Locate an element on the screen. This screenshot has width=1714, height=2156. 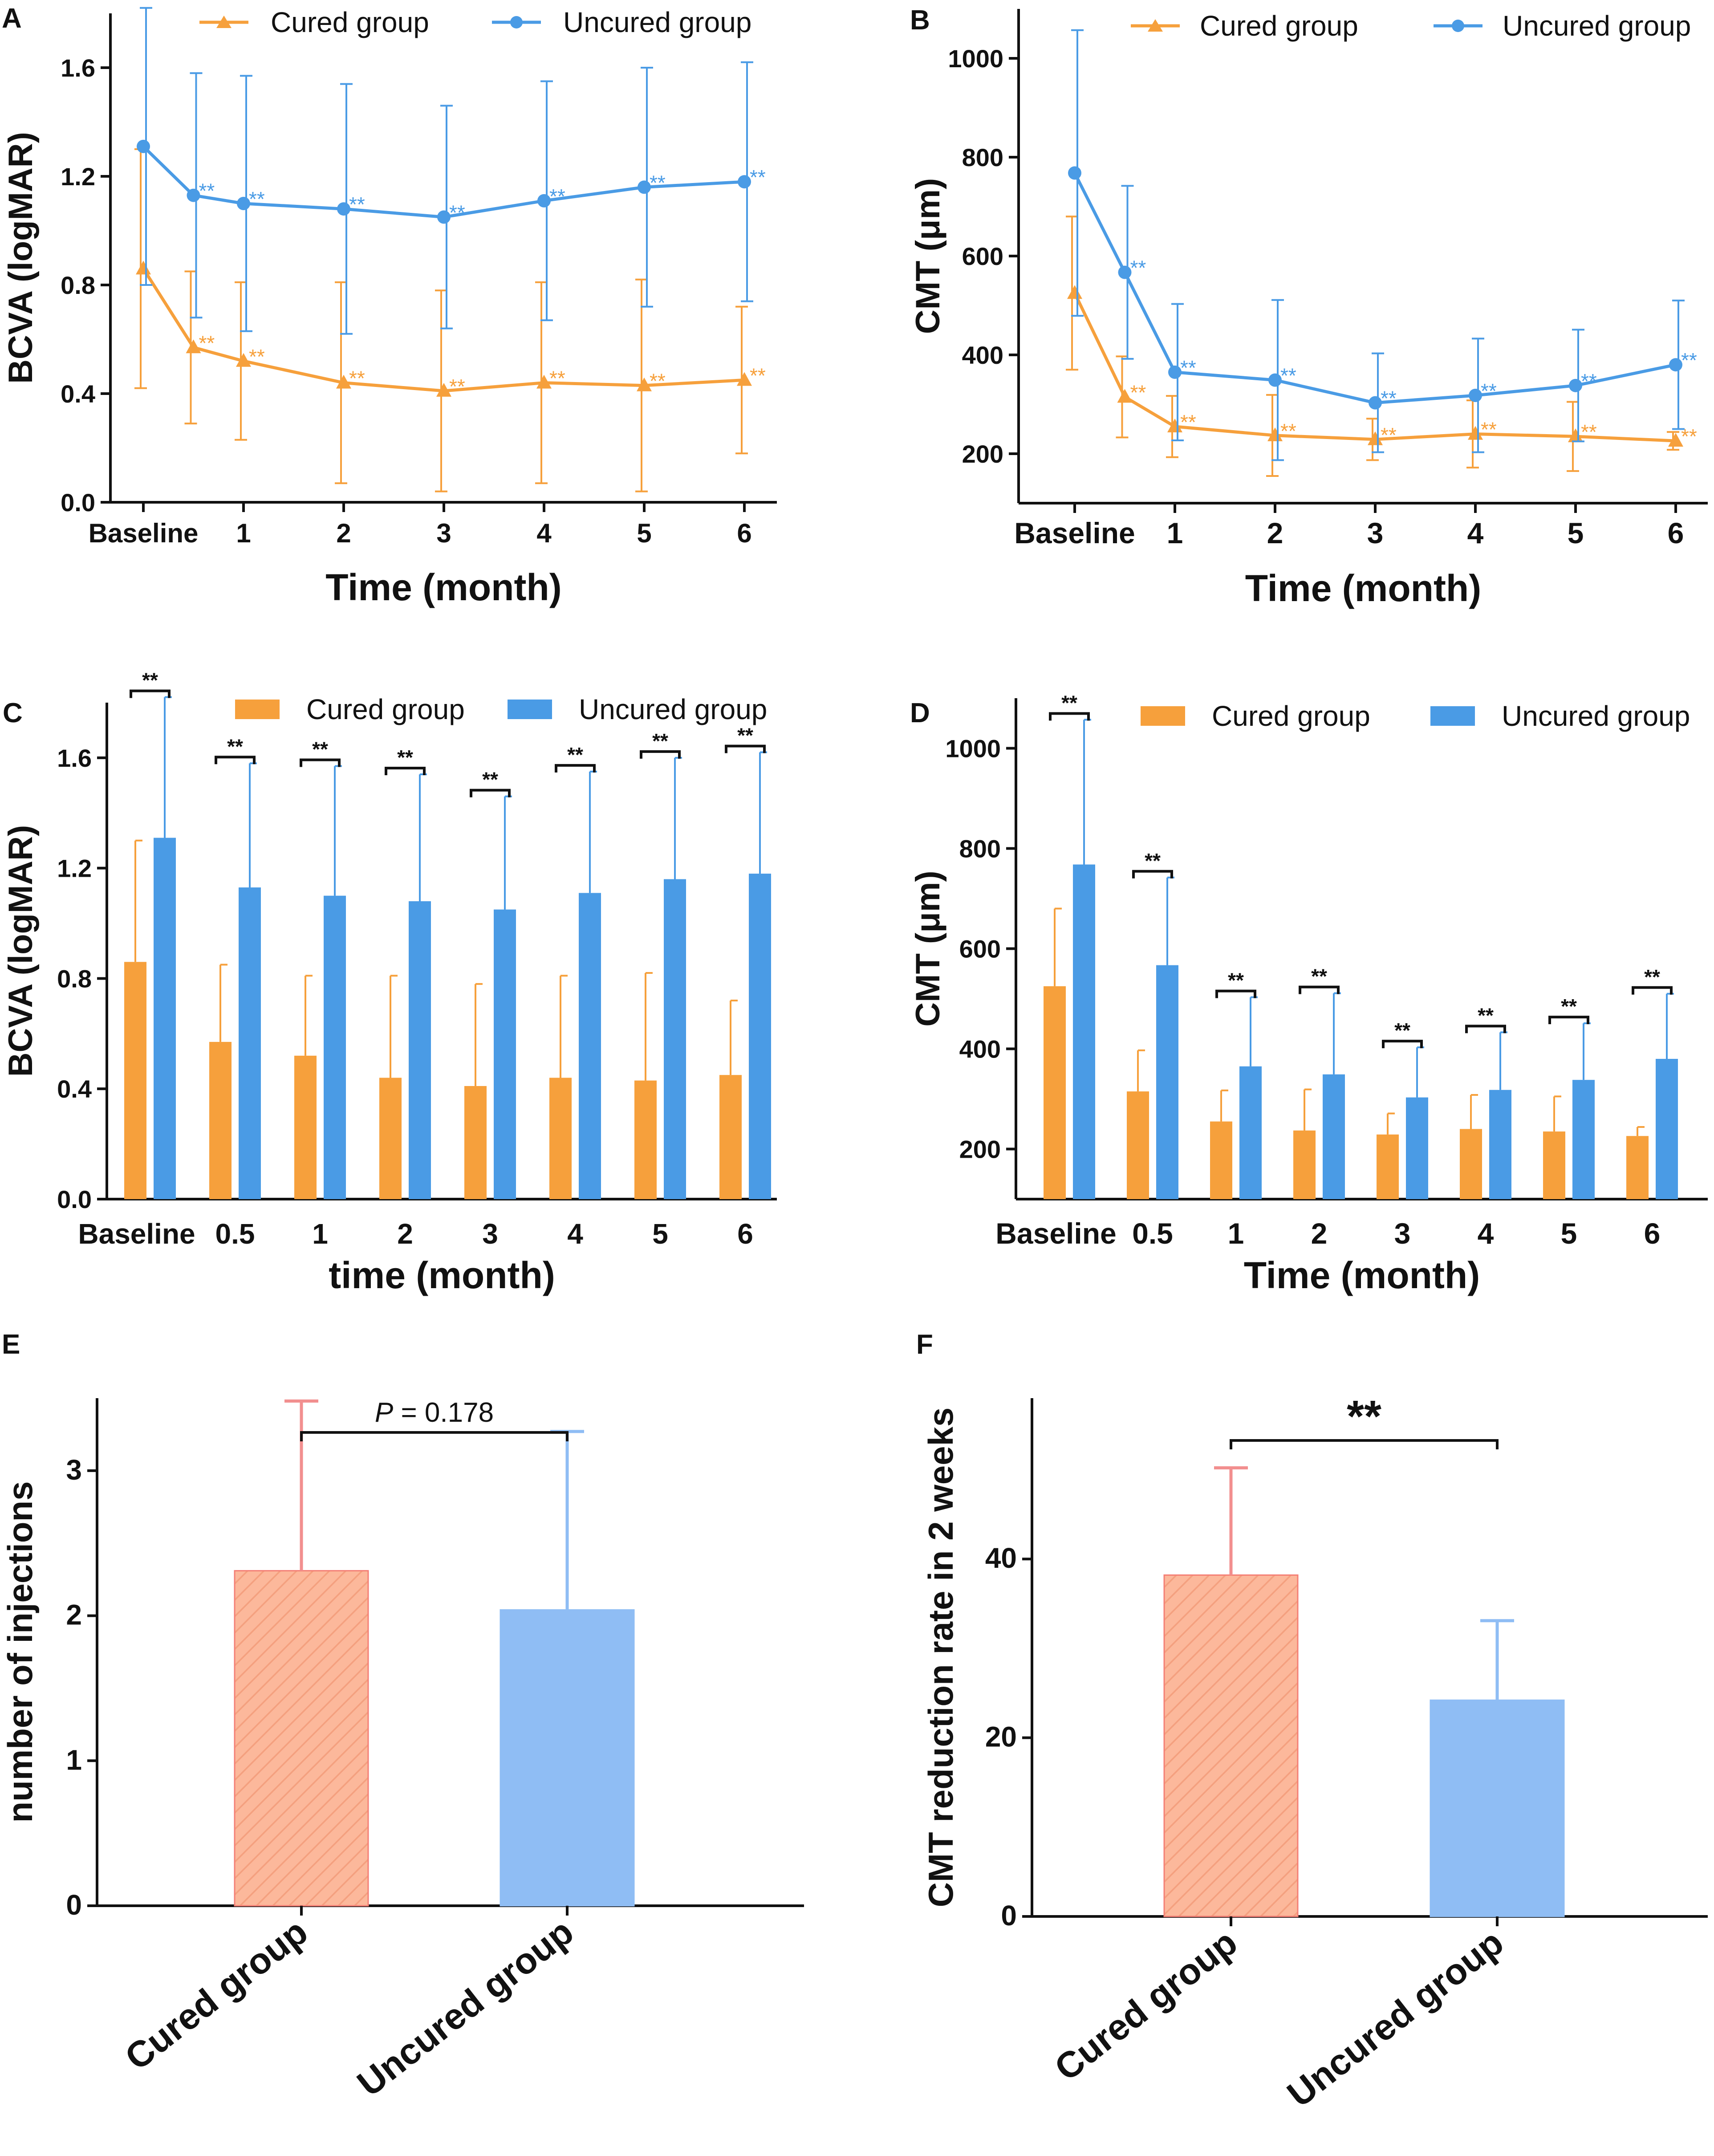
y-axis-title: BCVA (logMAR) is located at coordinates (21, 258).